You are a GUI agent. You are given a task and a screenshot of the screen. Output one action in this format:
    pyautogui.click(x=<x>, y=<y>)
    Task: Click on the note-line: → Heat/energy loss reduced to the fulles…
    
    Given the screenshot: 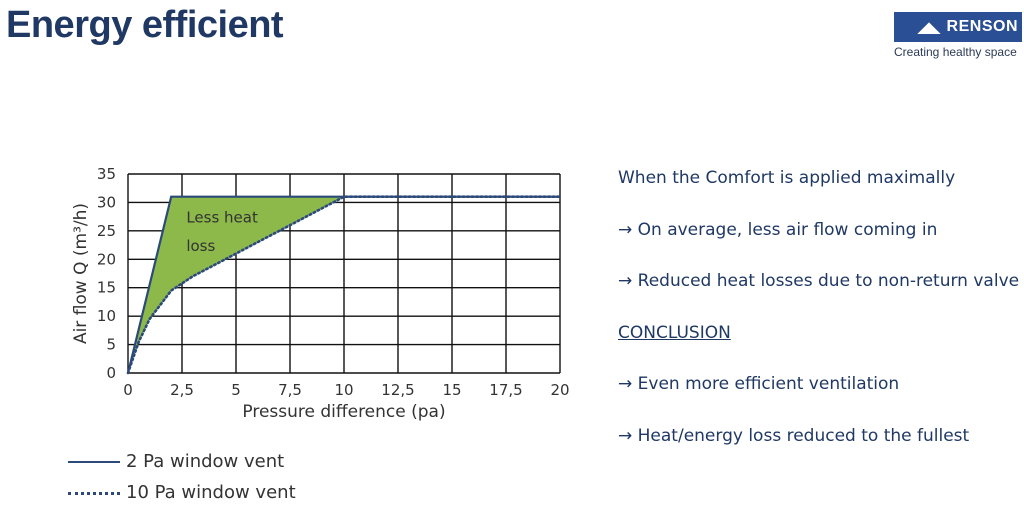 What is the action you would take?
    pyautogui.click(x=794, y=435)
    